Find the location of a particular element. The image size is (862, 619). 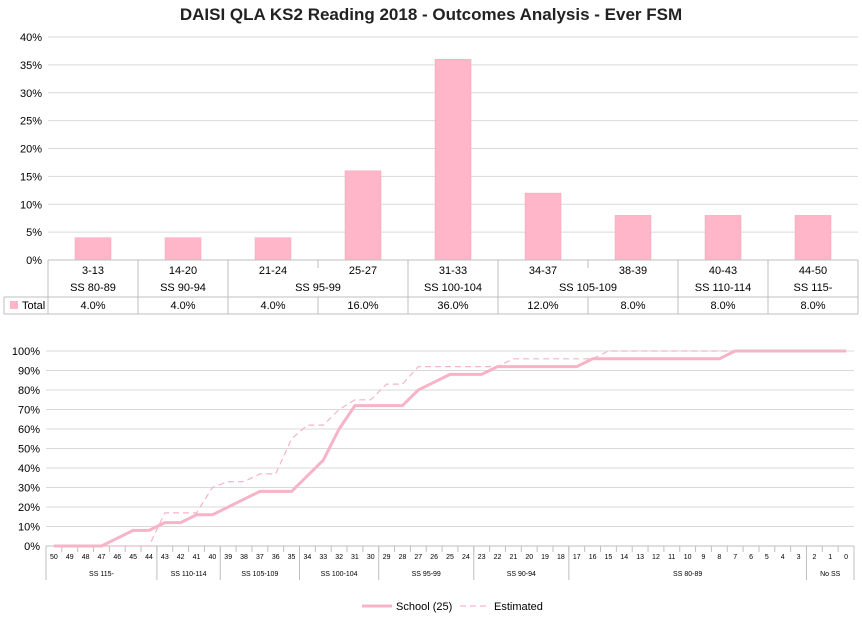

line-x-tick-label: 2 is located at coordinates (814, 557).